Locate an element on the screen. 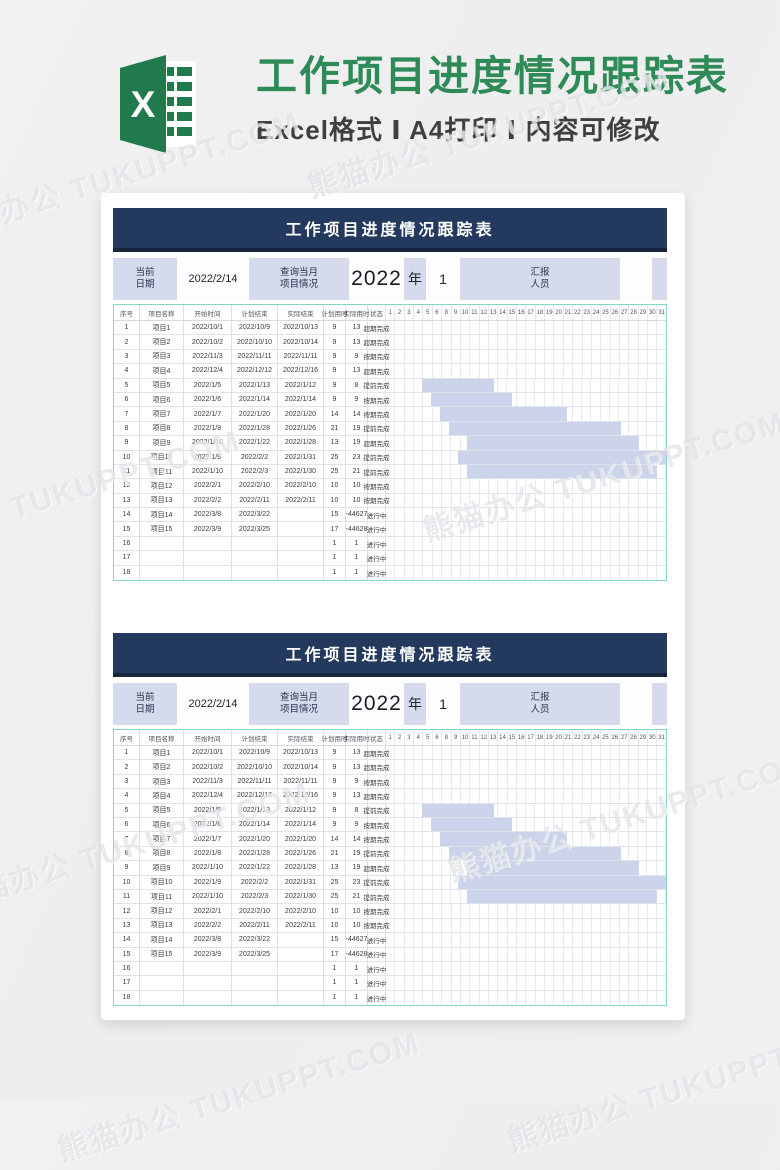 This screenshot has width=780, height=1170. row-cell: 3 is located at coordinates (127, 781).